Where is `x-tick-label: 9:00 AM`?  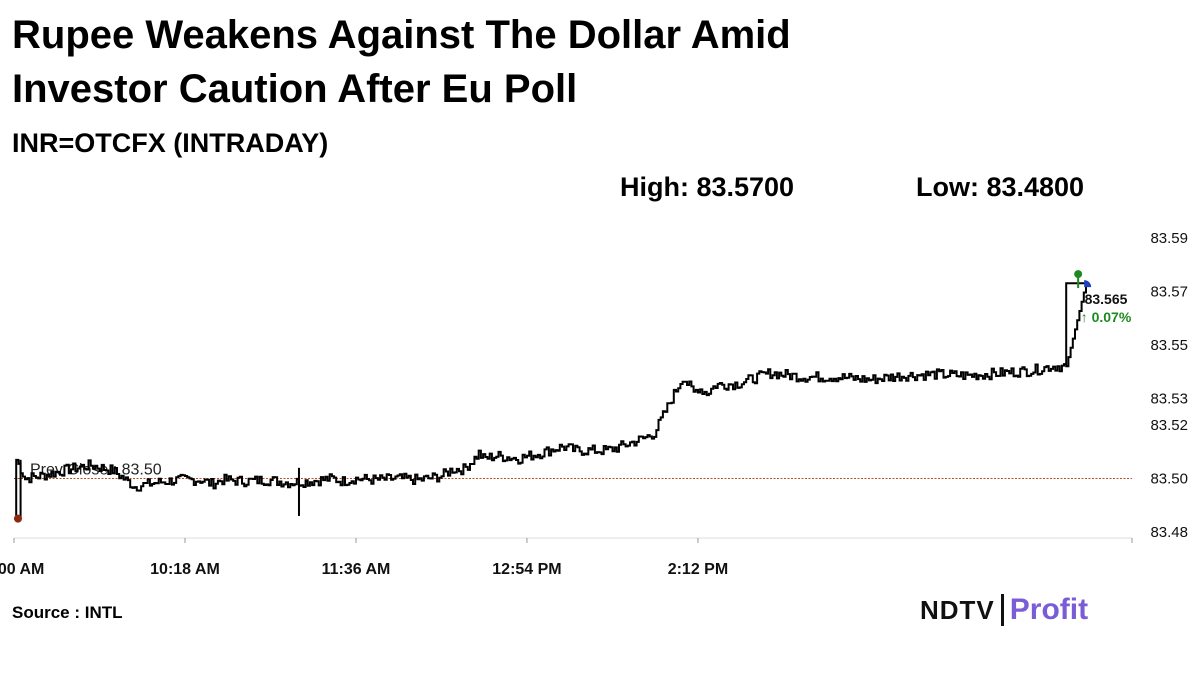
x-tick-label: 9:00 AM is located at coordinates (22, 569).